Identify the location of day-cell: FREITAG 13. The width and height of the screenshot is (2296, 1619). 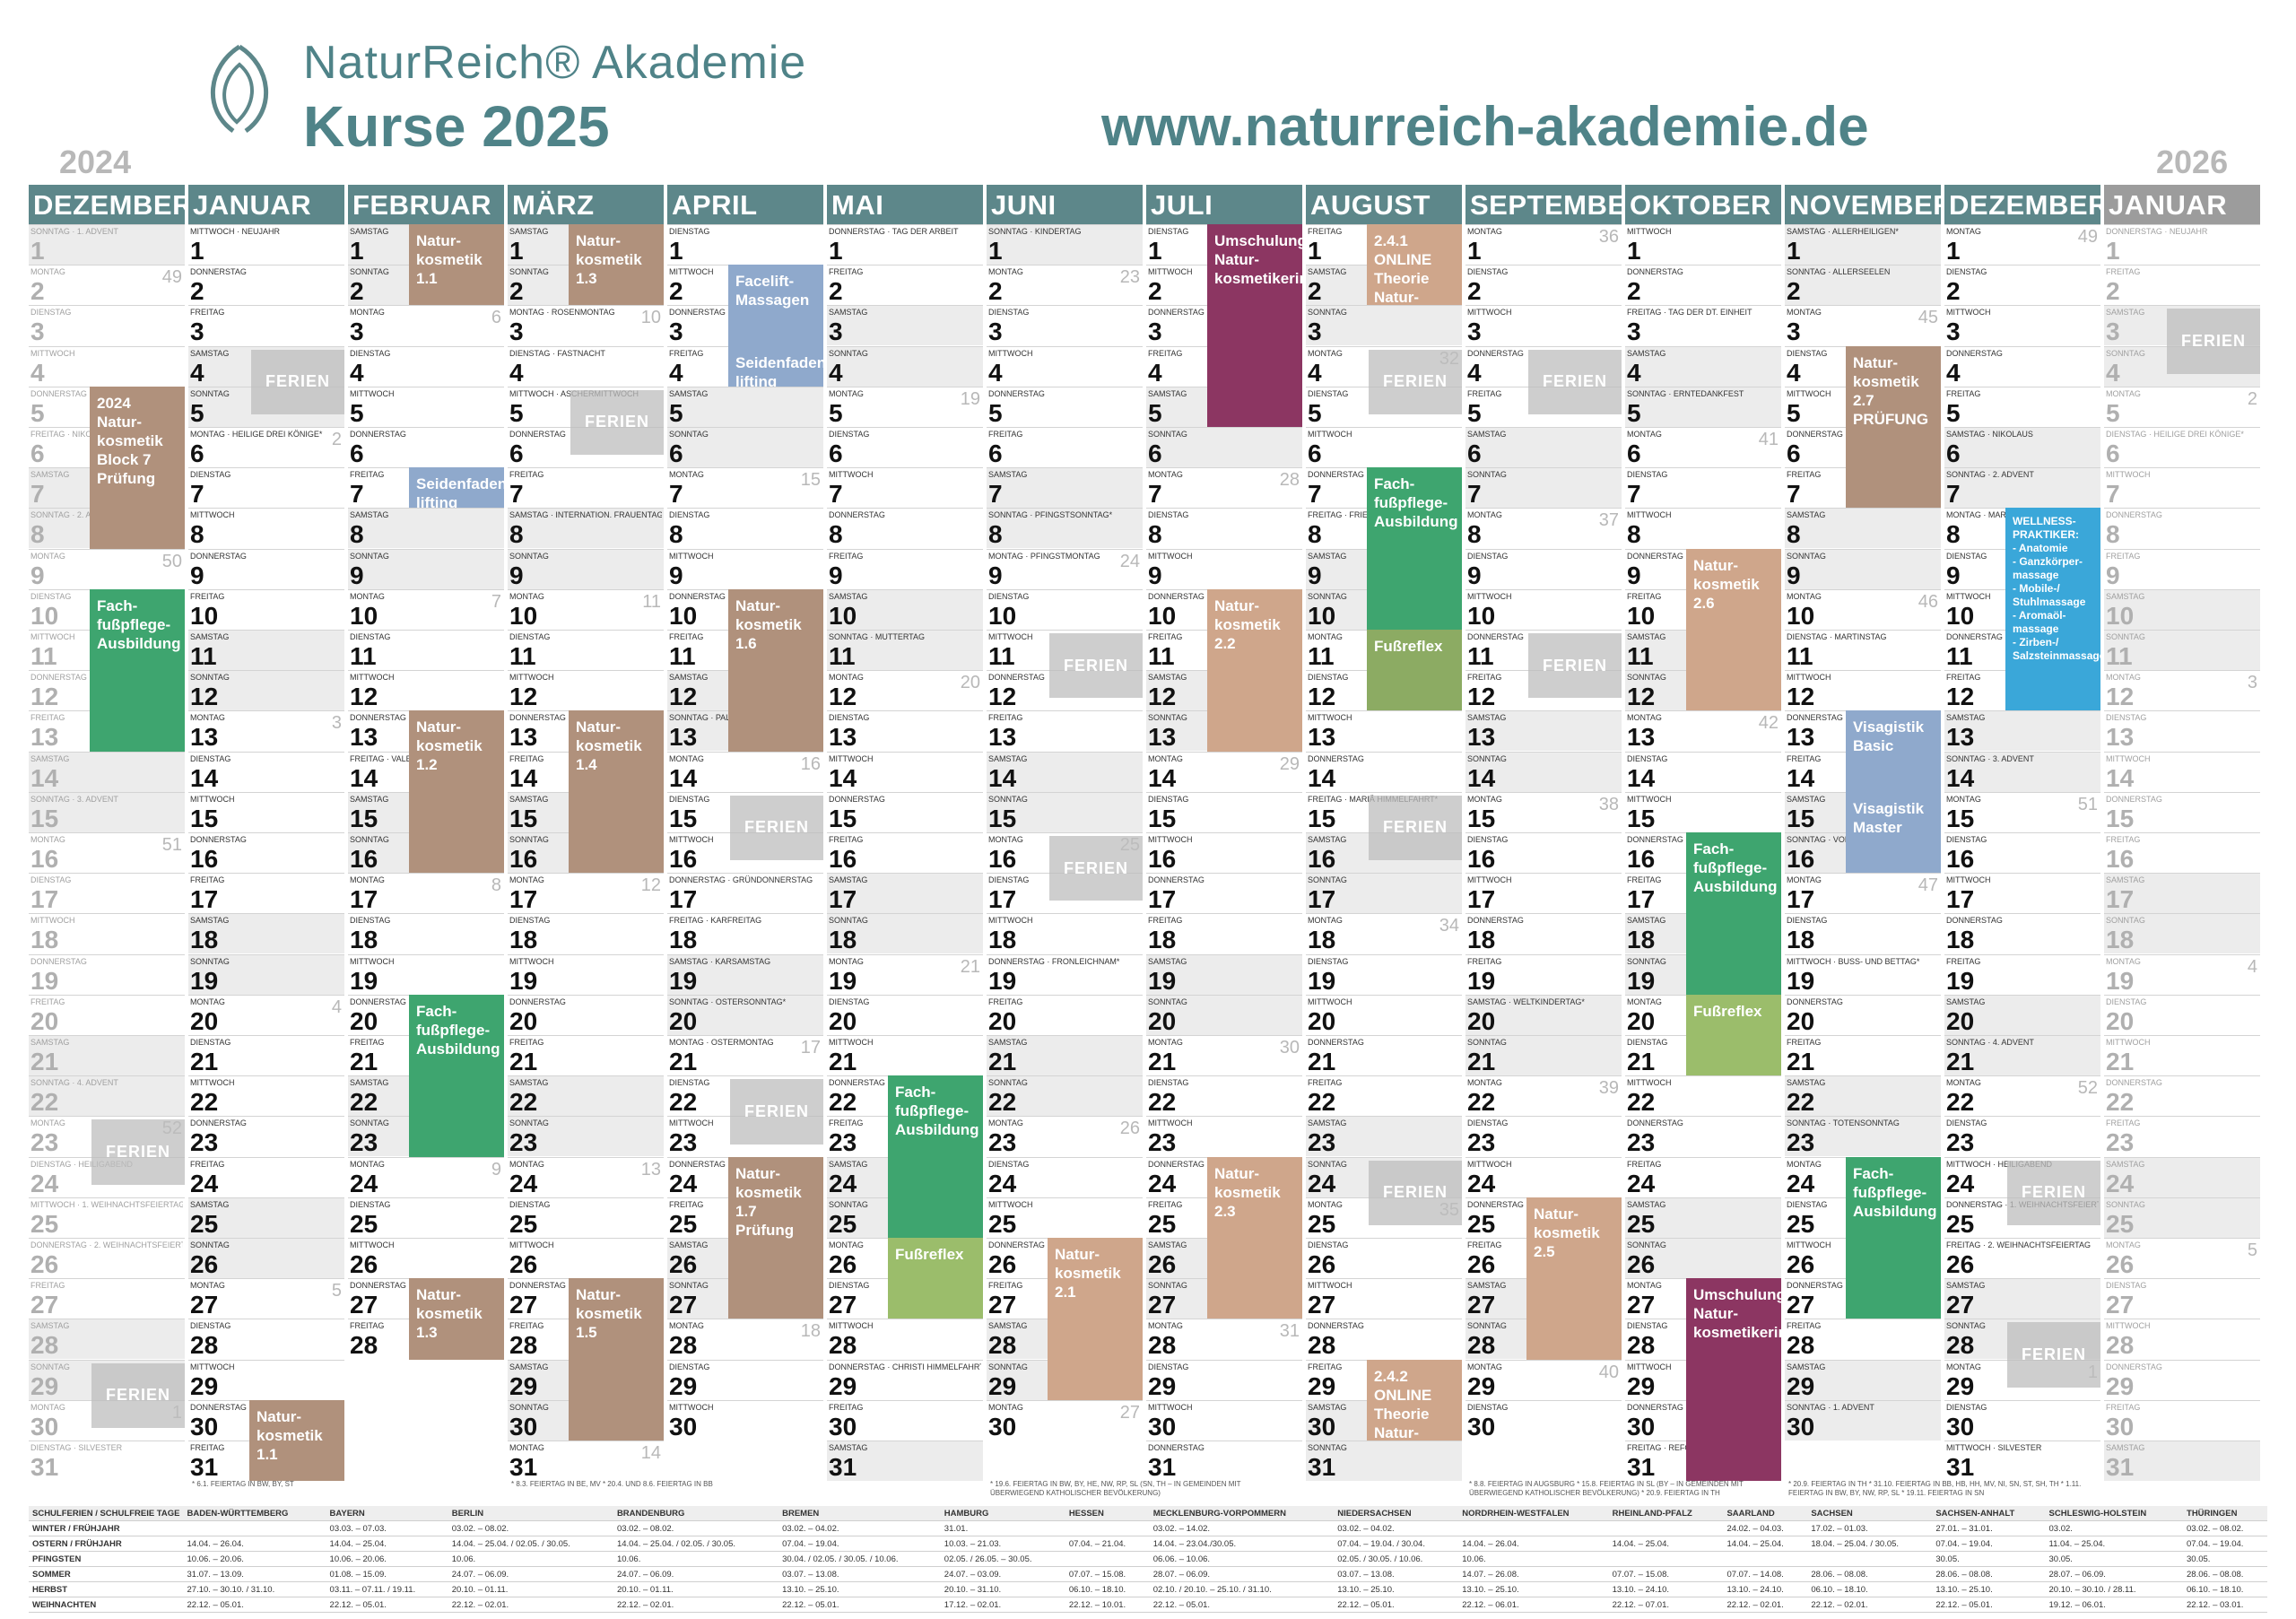
(1065, 731).